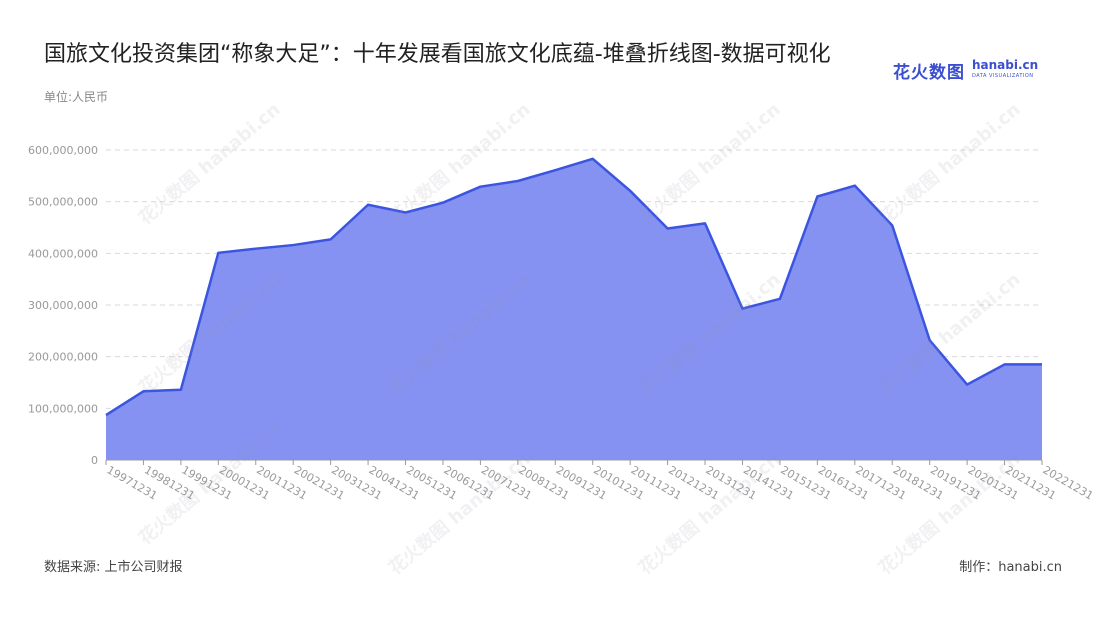  I want to click on y-tick-label: 500,000,000, so click(63, 202).